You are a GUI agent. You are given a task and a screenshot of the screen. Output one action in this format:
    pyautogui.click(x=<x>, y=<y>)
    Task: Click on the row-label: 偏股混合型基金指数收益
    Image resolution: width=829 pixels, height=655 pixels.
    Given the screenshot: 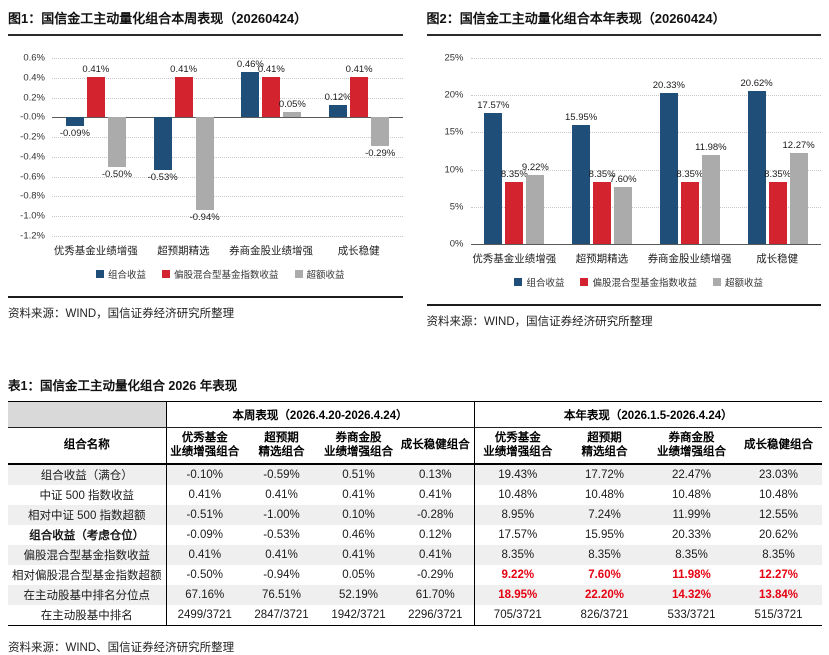 What is the action you would take?
    pyautogui.click(x=87, y=555)
    